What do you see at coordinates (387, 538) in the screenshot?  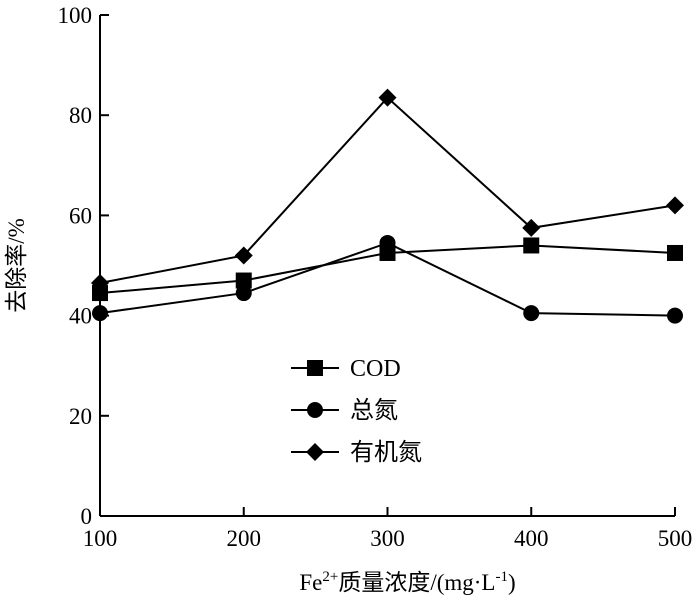 I see `x-tick-label: 300` at bounding box center [387, 538].